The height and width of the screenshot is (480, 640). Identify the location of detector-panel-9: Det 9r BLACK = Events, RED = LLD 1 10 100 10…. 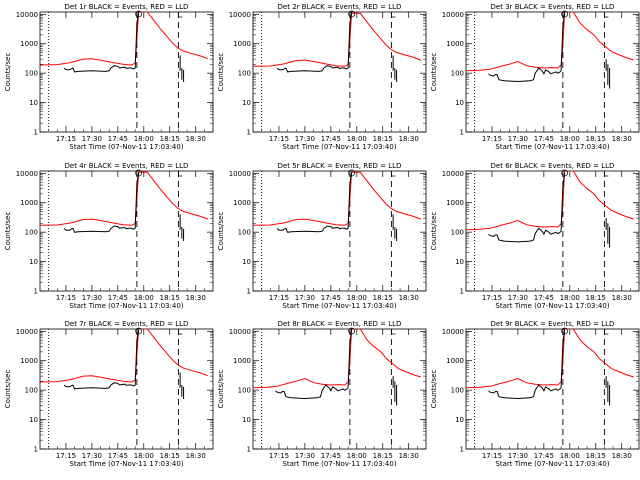
(535, 394).